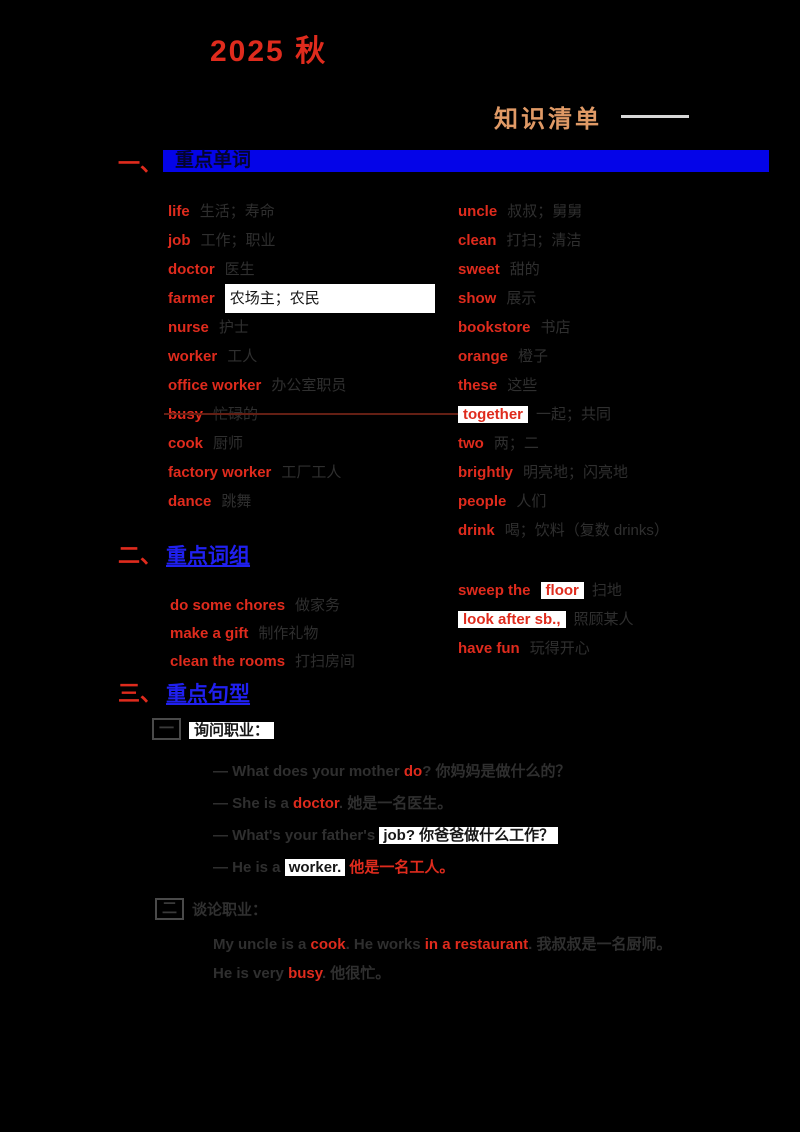 The width and height of the screenshot is (800, 1132). Describe the element at coordinates (494, 327) in the screenshot. I see `vocab-word: bookstore` at that location.